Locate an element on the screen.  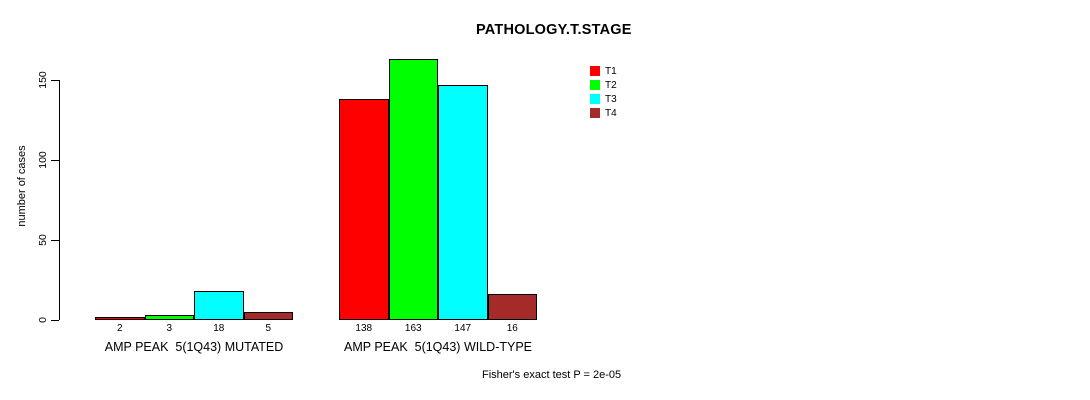
y-axis-tick-label: 150 is located at coordinates (43, 80).